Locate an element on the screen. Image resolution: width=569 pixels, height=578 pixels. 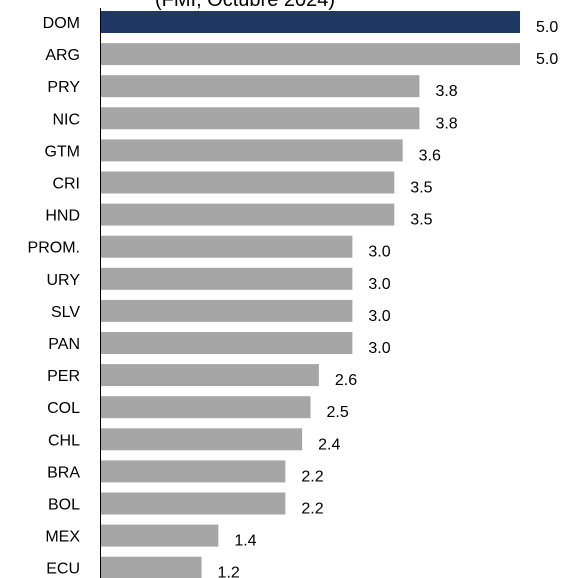
value-label: 2.6 is located at coordinates (346, 380).